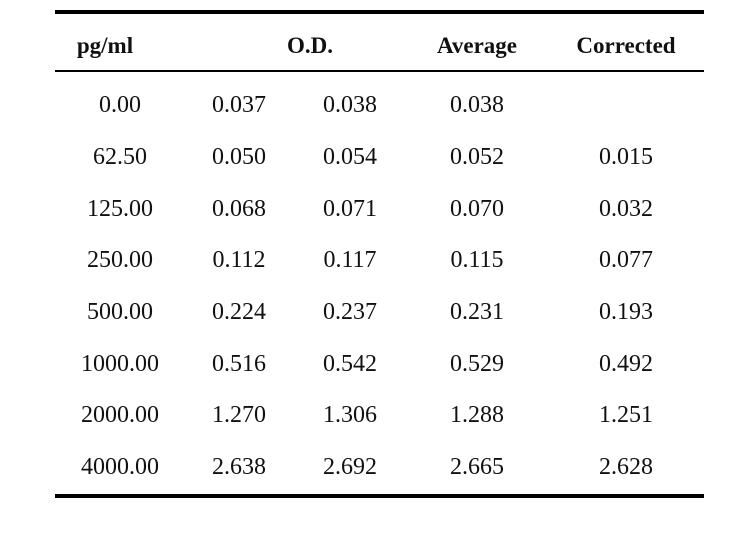  What do you see at coordinates (350, 208) in the screenshot?
I see `cell-od-2: 0.071` at bounding box center [350, 208].